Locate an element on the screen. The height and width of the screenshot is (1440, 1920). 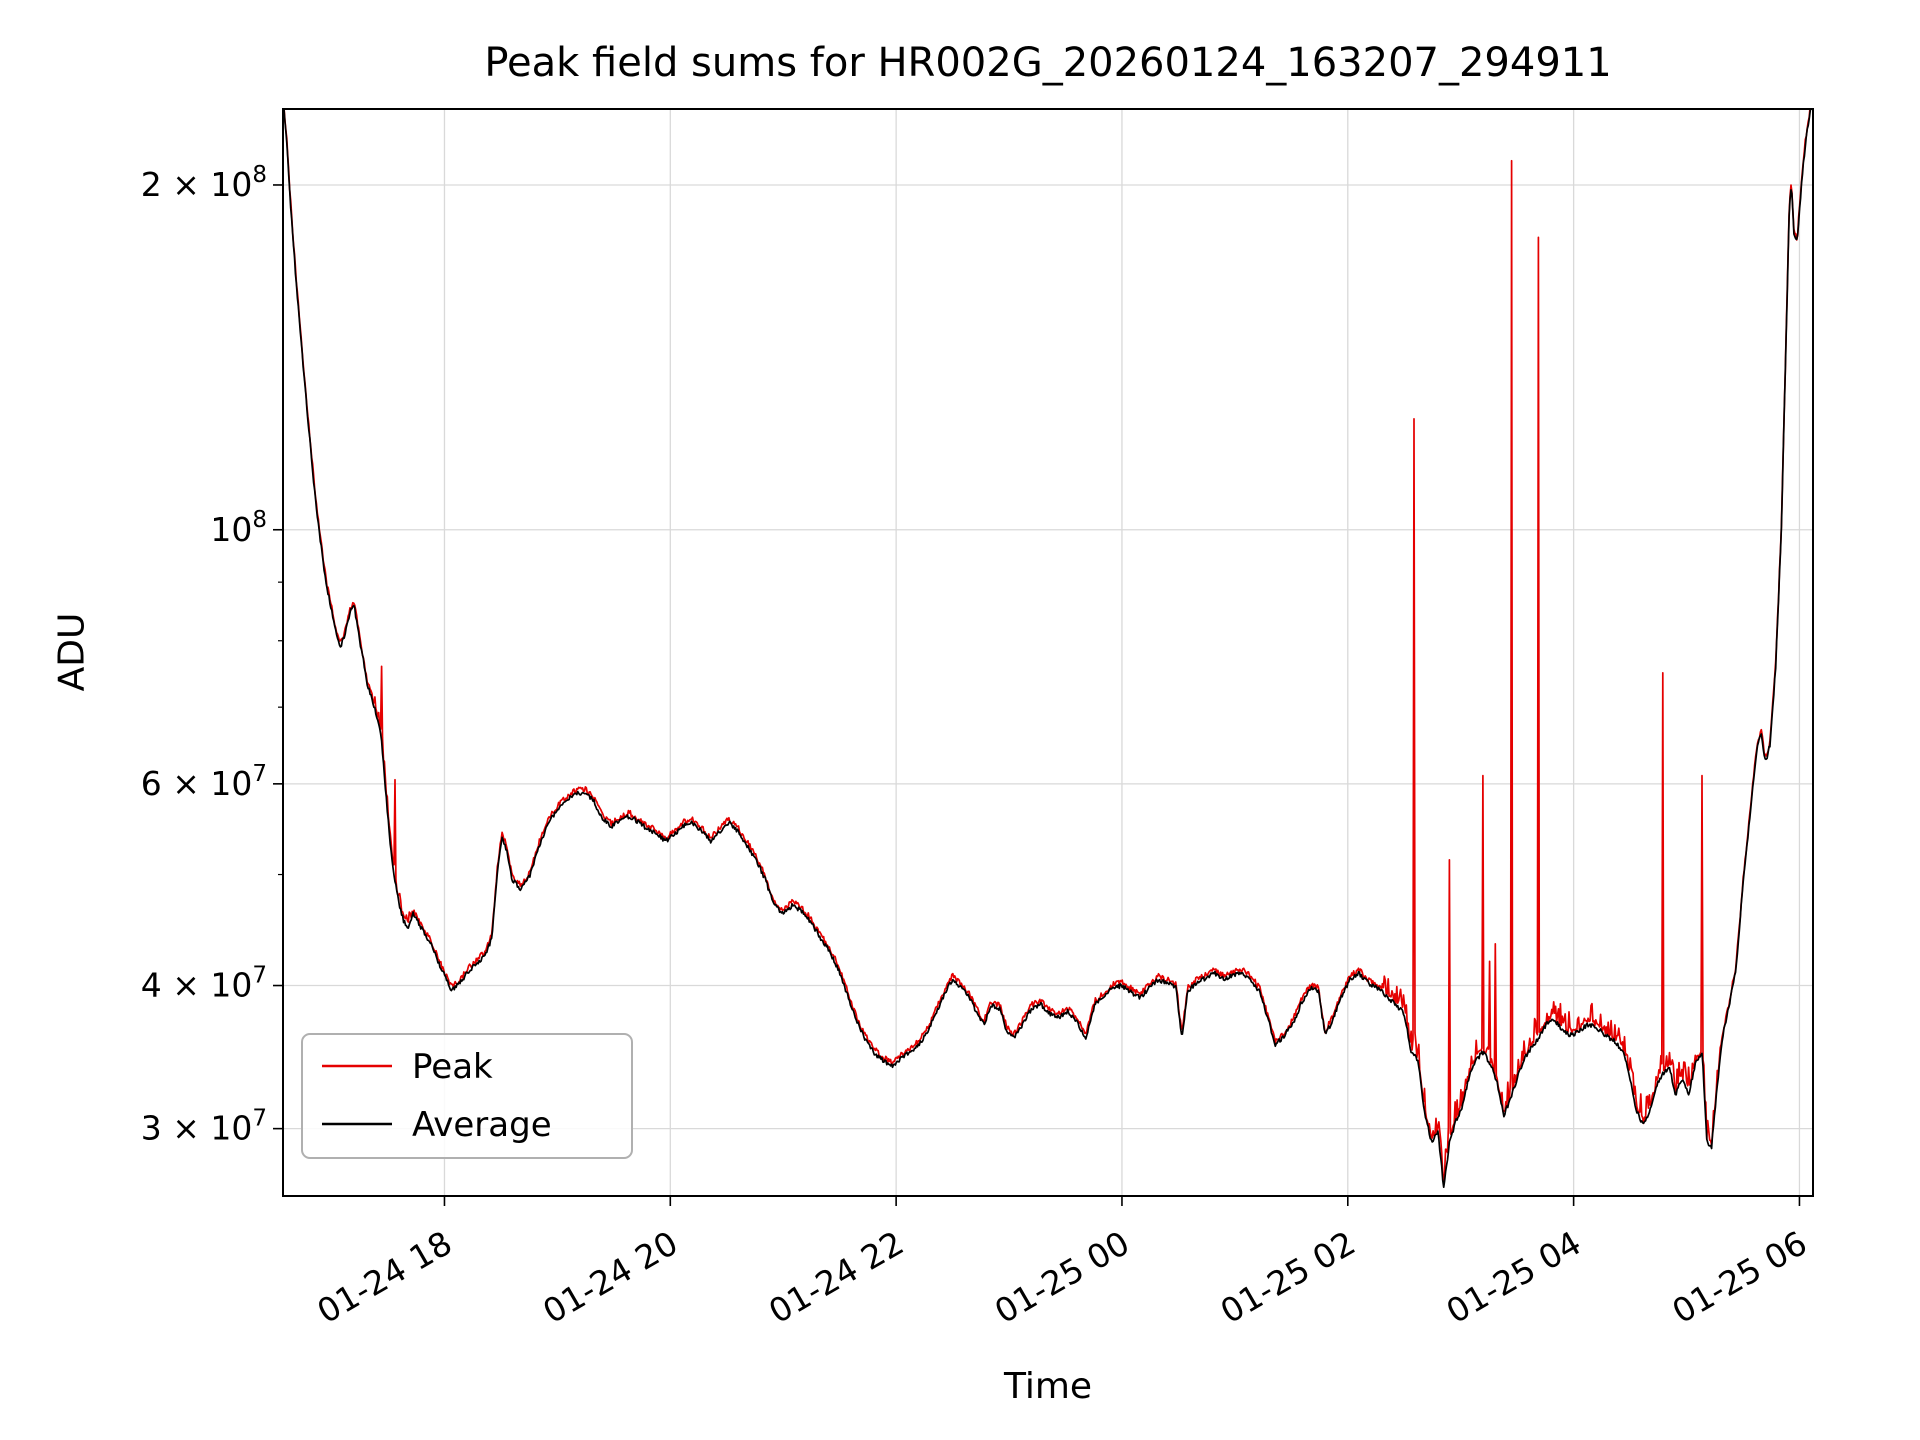
y-tick-label: 108 is located at coordinates (238, 528).